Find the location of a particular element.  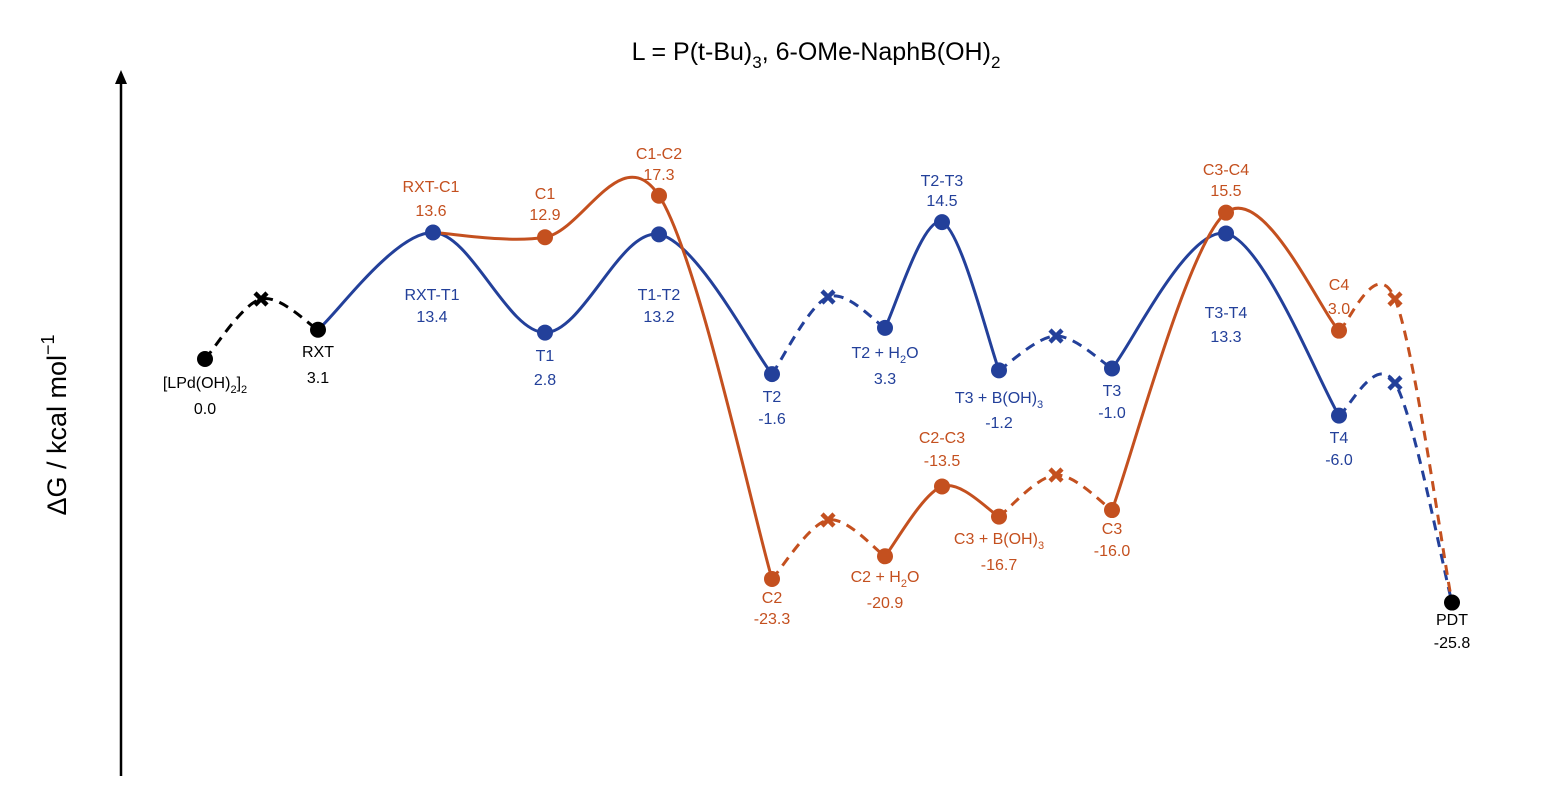

label-value-c3: -16.0 is located at coordinates (1112, 551).